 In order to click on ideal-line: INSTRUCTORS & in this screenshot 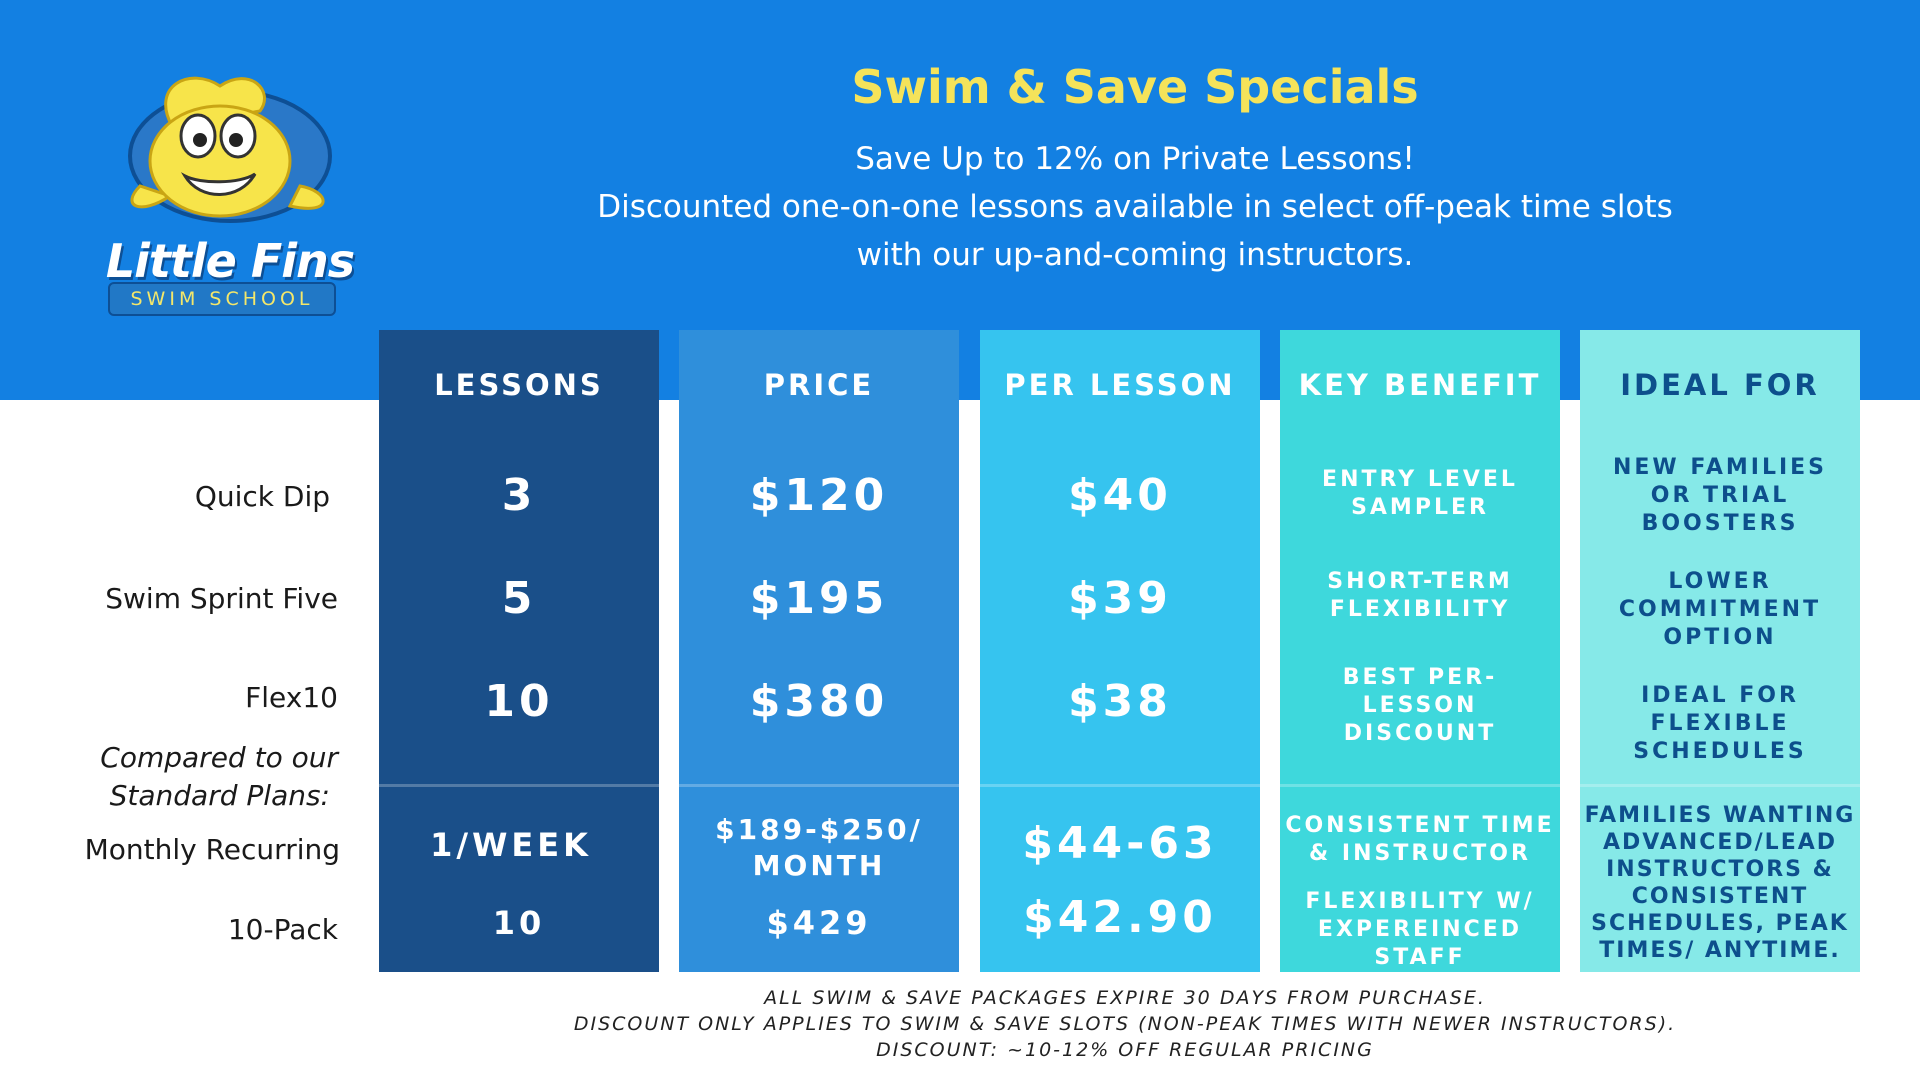, I will do `click(1720, 869)`.